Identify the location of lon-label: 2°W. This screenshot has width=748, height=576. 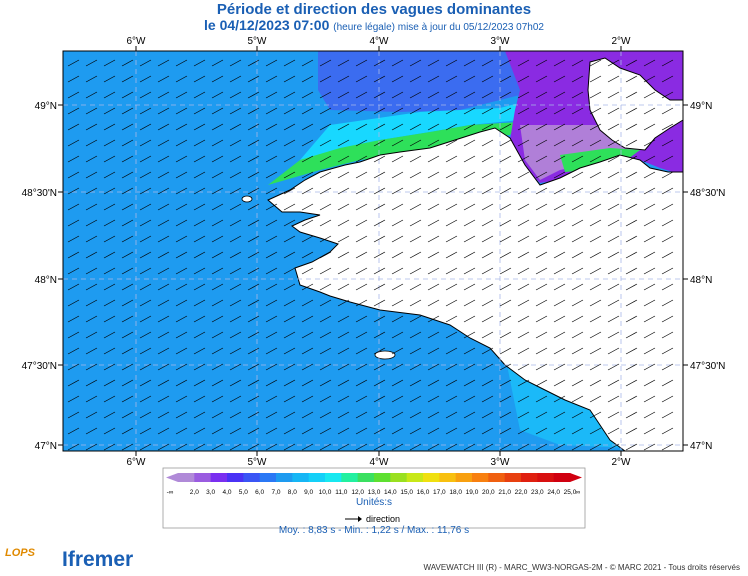
(622, 462).